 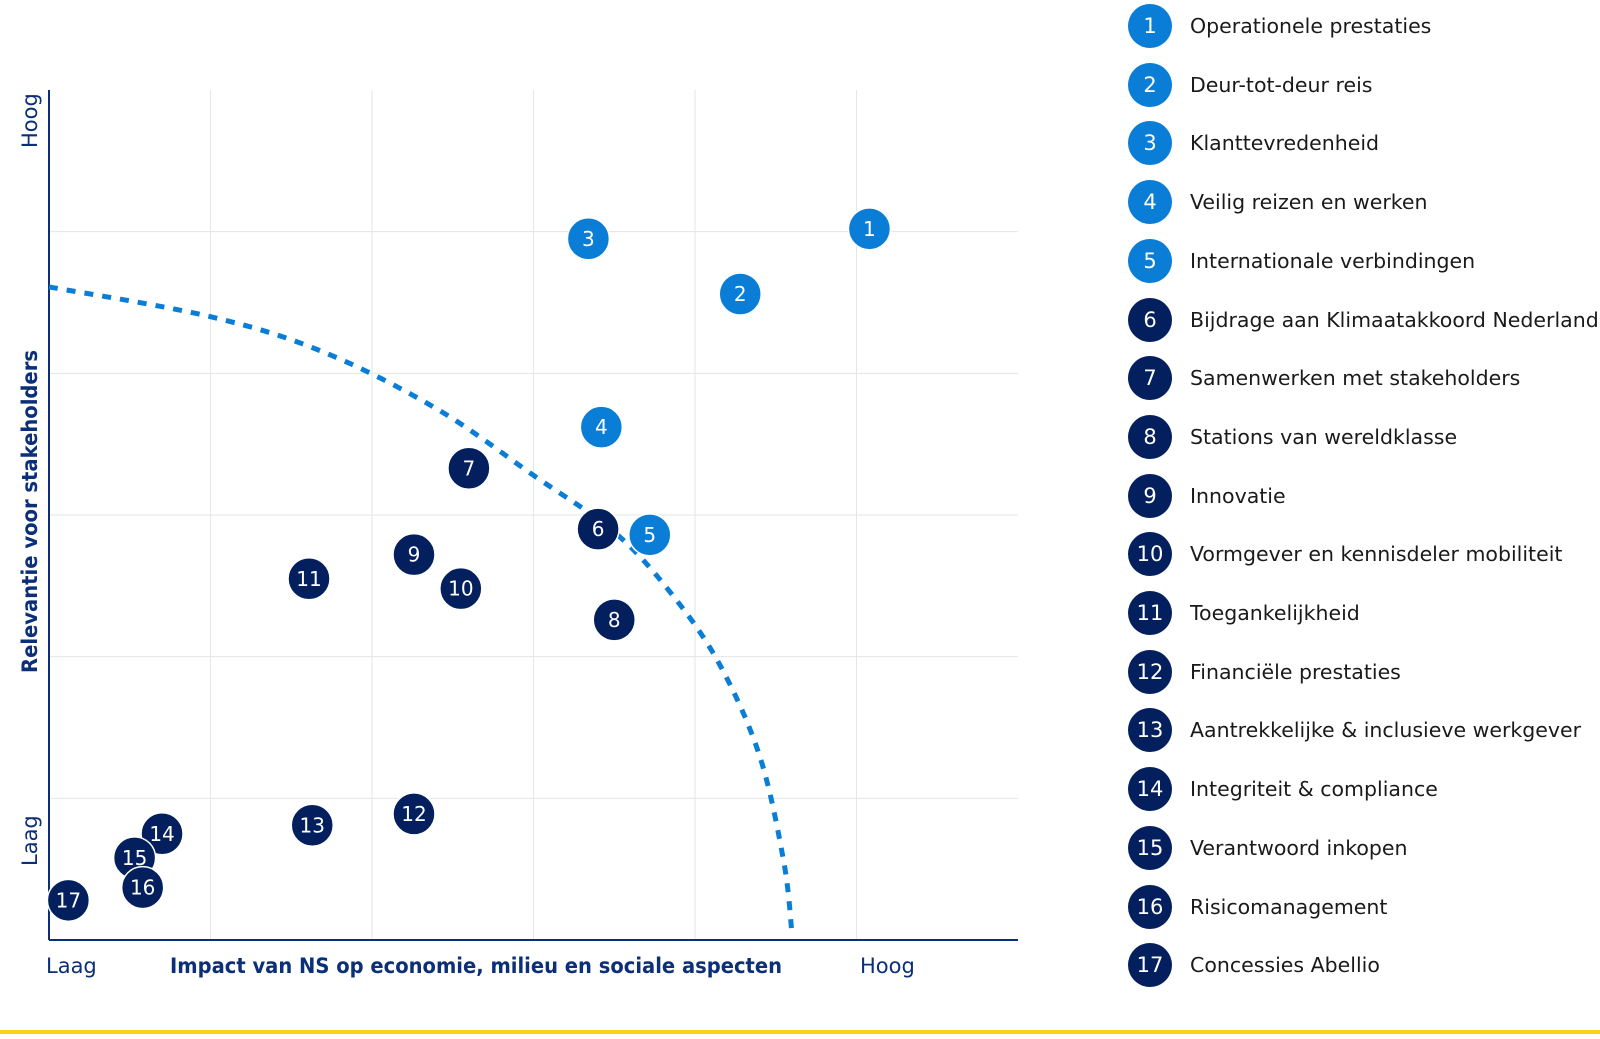 I want to click on legend-number-badge: 14, so click(x=1150, y=789).